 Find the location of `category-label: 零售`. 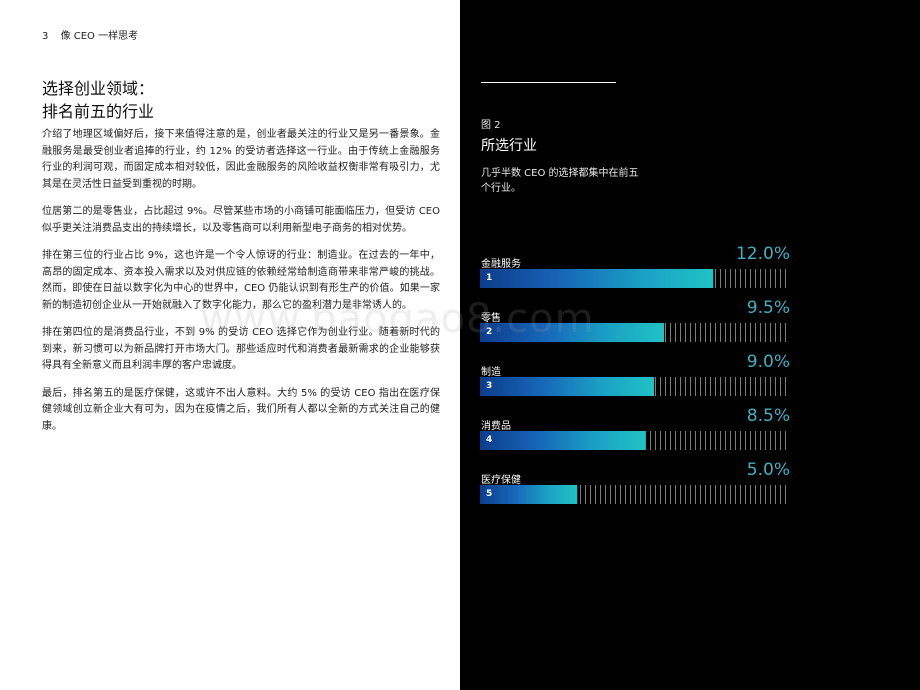

category-label: 零售 is located at coordinates (491, 318).